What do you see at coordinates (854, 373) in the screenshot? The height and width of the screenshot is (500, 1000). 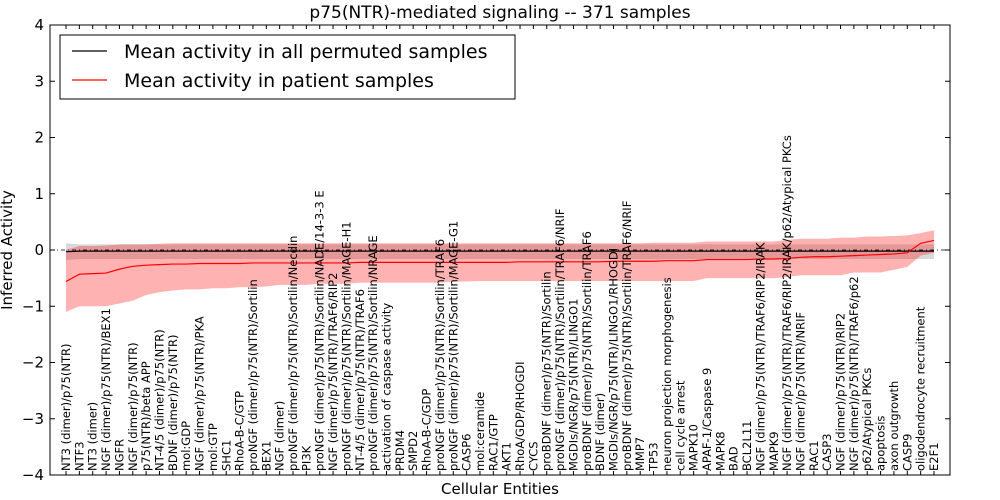 I see `x-category-label: NGF (dimer)/p75(NTR)/TRAF6/p62` at bounding box center [854, 373].